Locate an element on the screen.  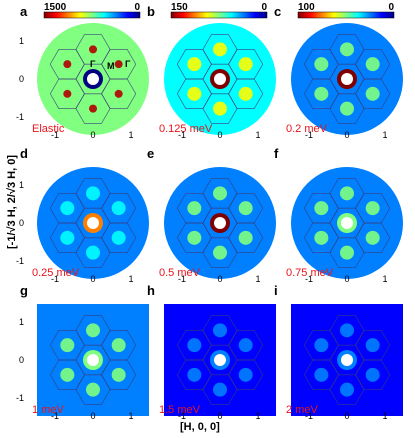
panel-i-svg: i 2 meV-1 0 1 is located at coordinates (338, 352).